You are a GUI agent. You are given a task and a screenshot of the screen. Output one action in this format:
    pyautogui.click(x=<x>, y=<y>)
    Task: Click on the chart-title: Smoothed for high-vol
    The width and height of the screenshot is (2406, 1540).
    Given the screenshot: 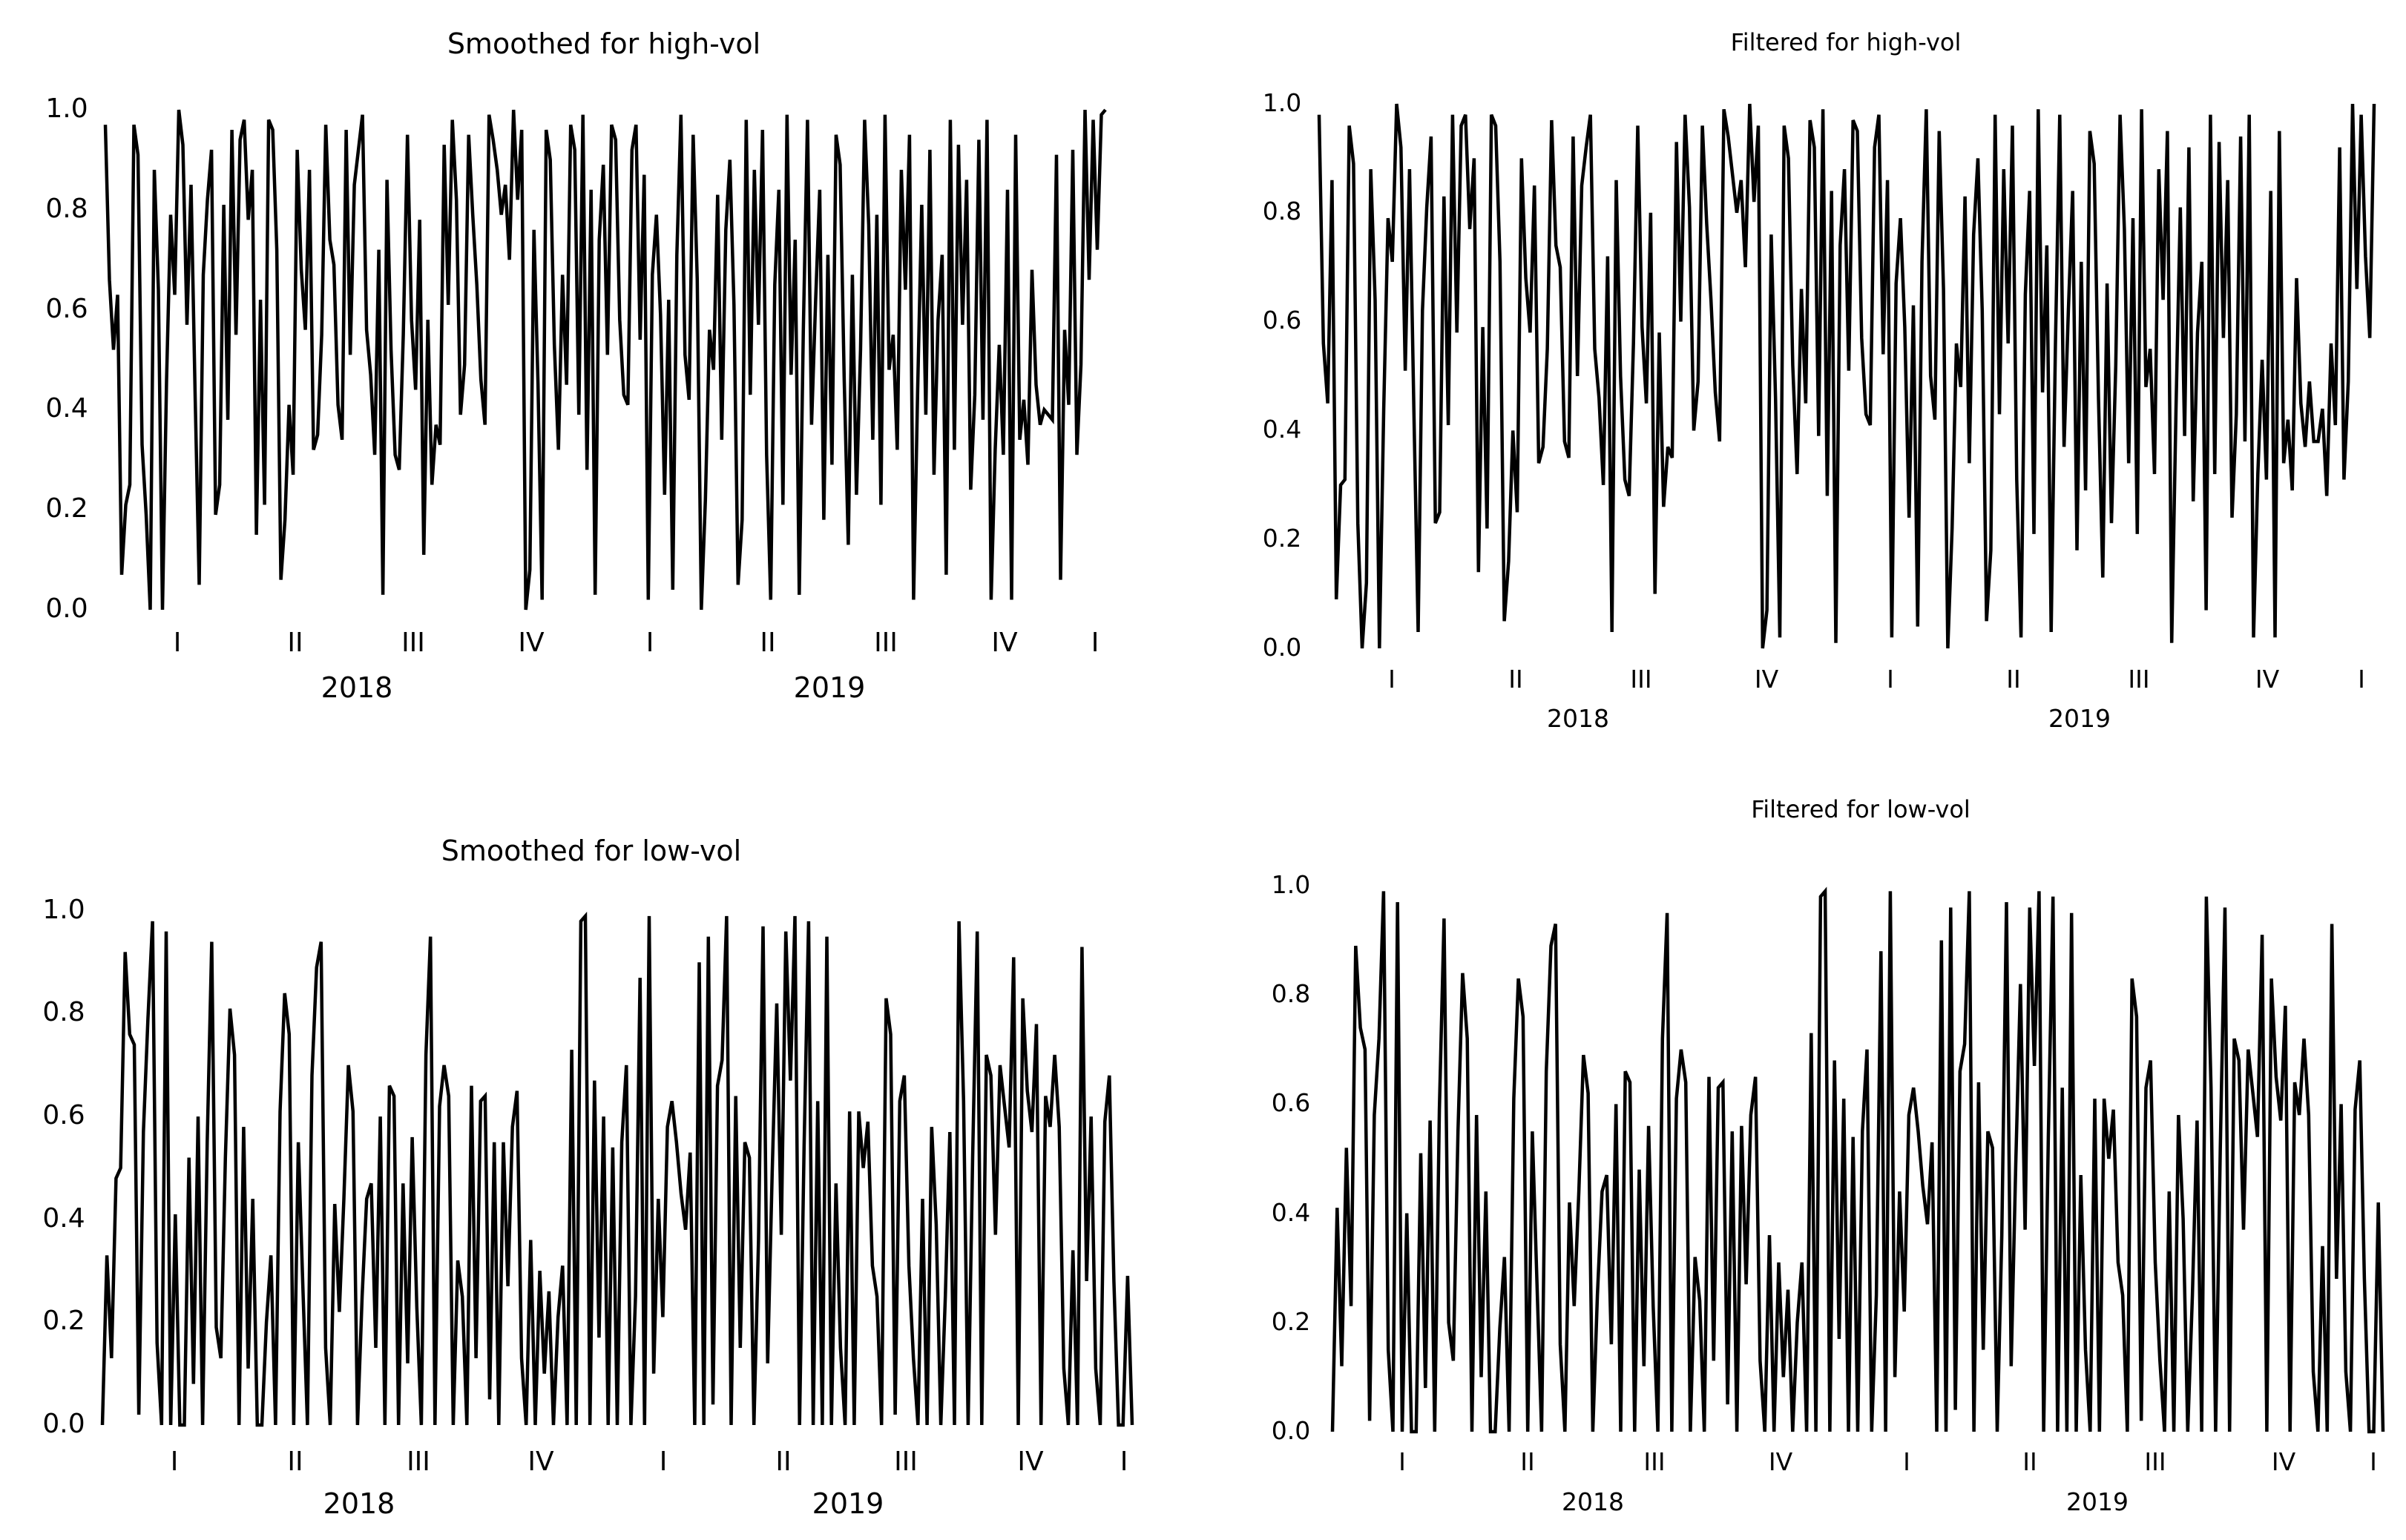 What is the action you would take?
    pyautogui.click(x=603, y=43)
    